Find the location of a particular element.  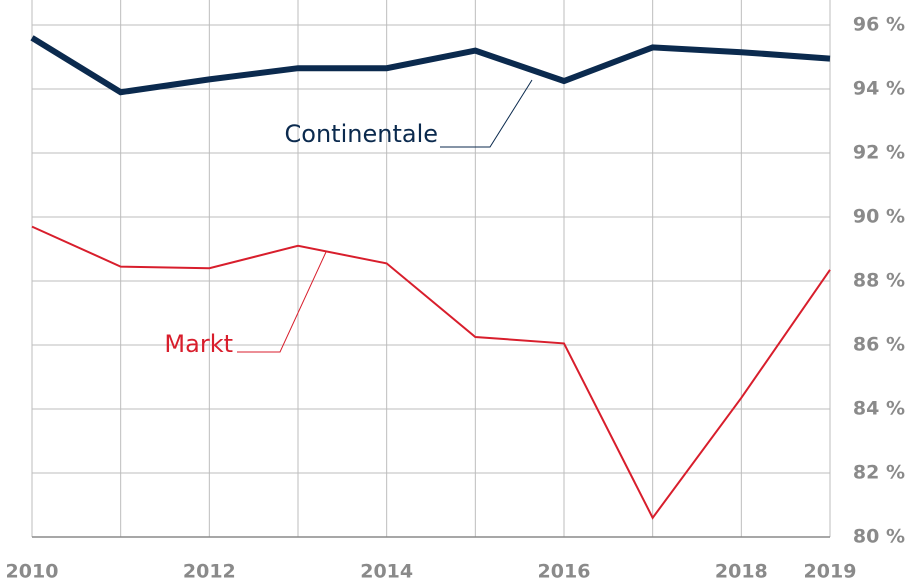

y-tick-label: 84 % is located at coordinates (879, 409).